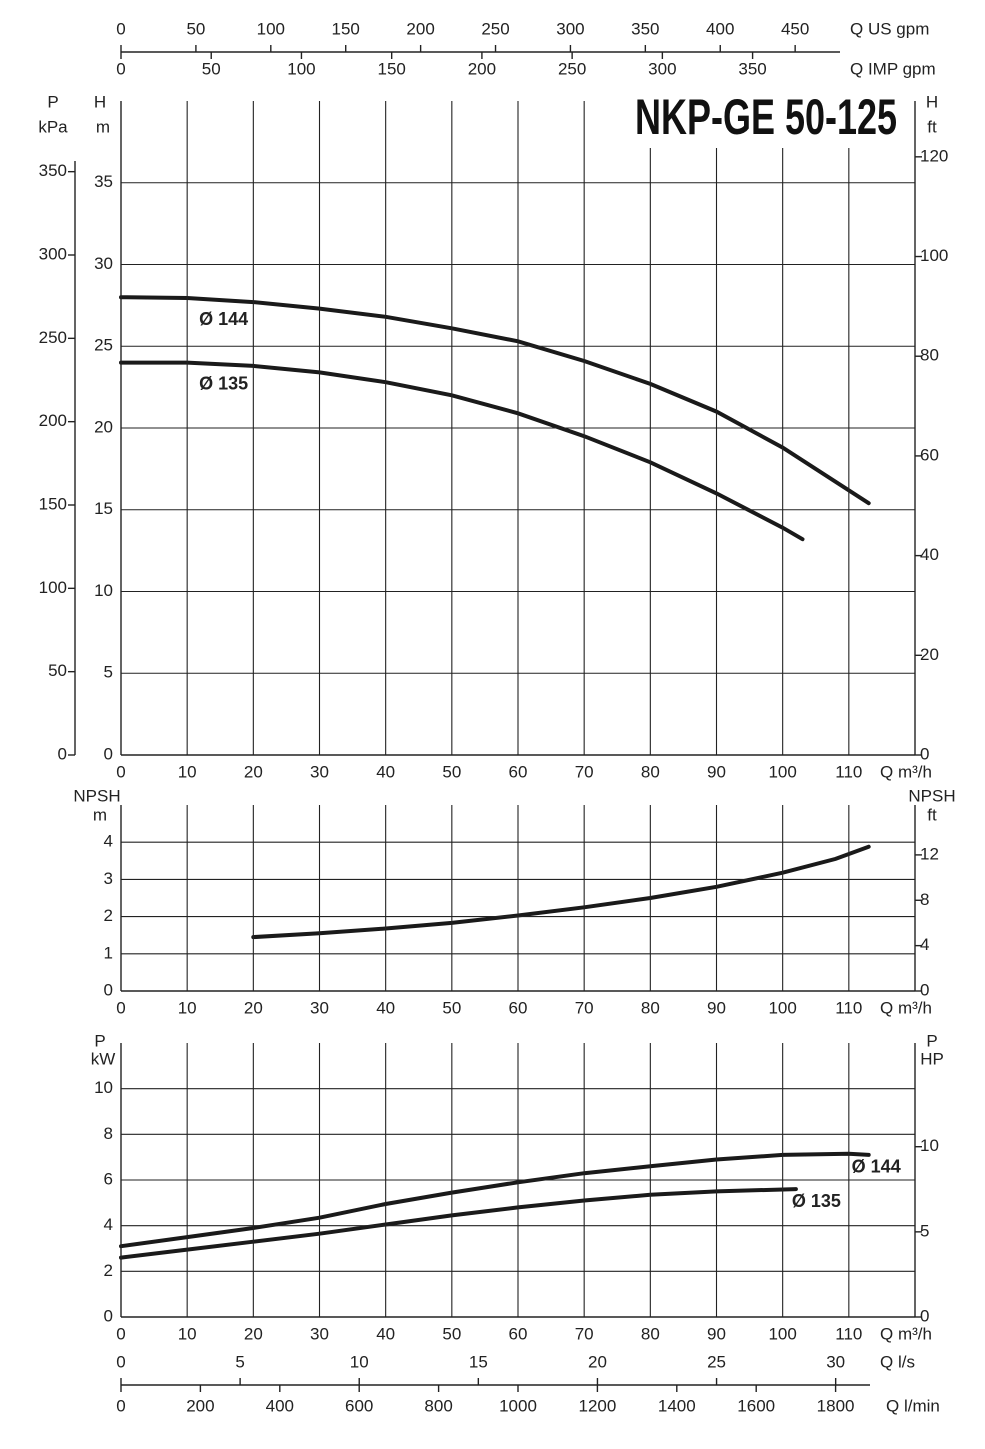 This screenshot has height=1449, width=985. I want to click on y2-axis-unit: HP, so click(932, 1058).